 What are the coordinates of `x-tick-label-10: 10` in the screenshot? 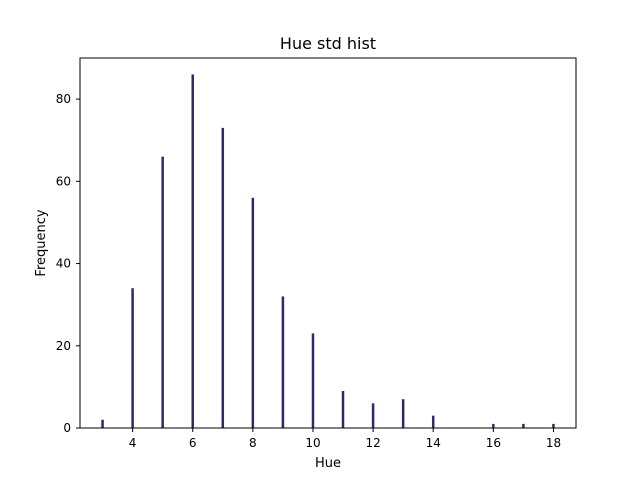 It's located at (312, 443).